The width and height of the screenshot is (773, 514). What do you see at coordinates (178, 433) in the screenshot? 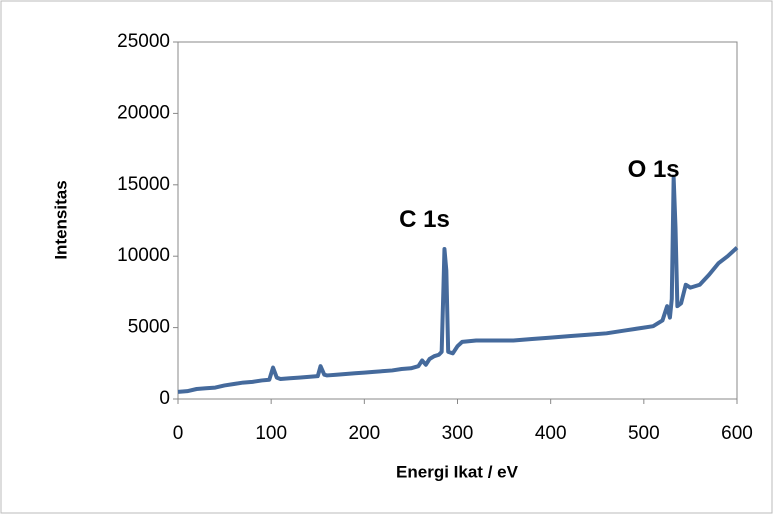
I see `x-tick-label: 0` at bounding box center [178, 433].